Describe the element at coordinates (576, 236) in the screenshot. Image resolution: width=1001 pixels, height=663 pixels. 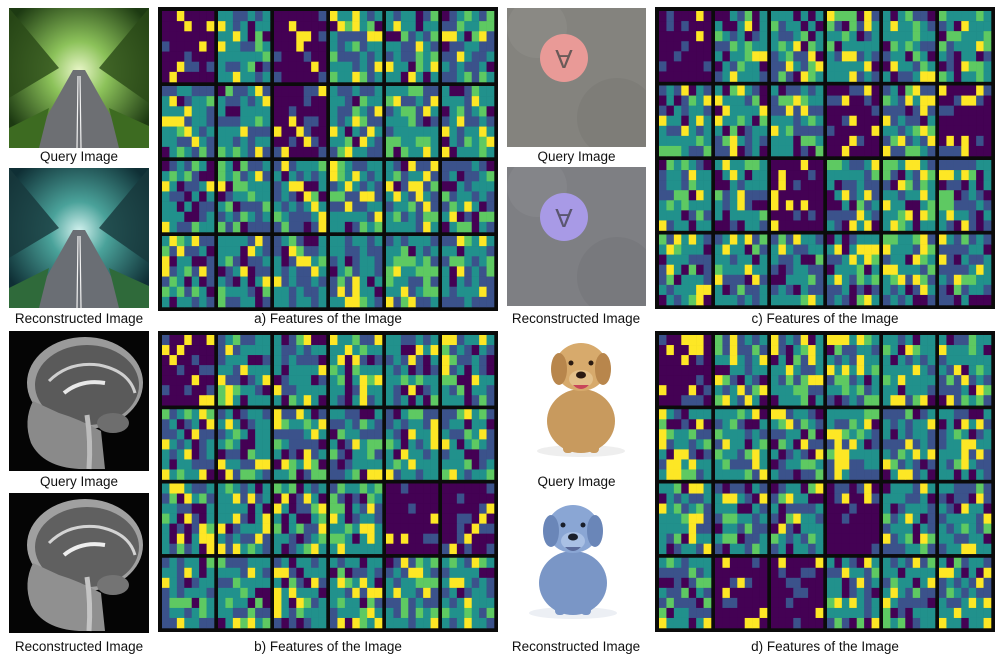
I see `reconstructed-image-c: A` at that location.